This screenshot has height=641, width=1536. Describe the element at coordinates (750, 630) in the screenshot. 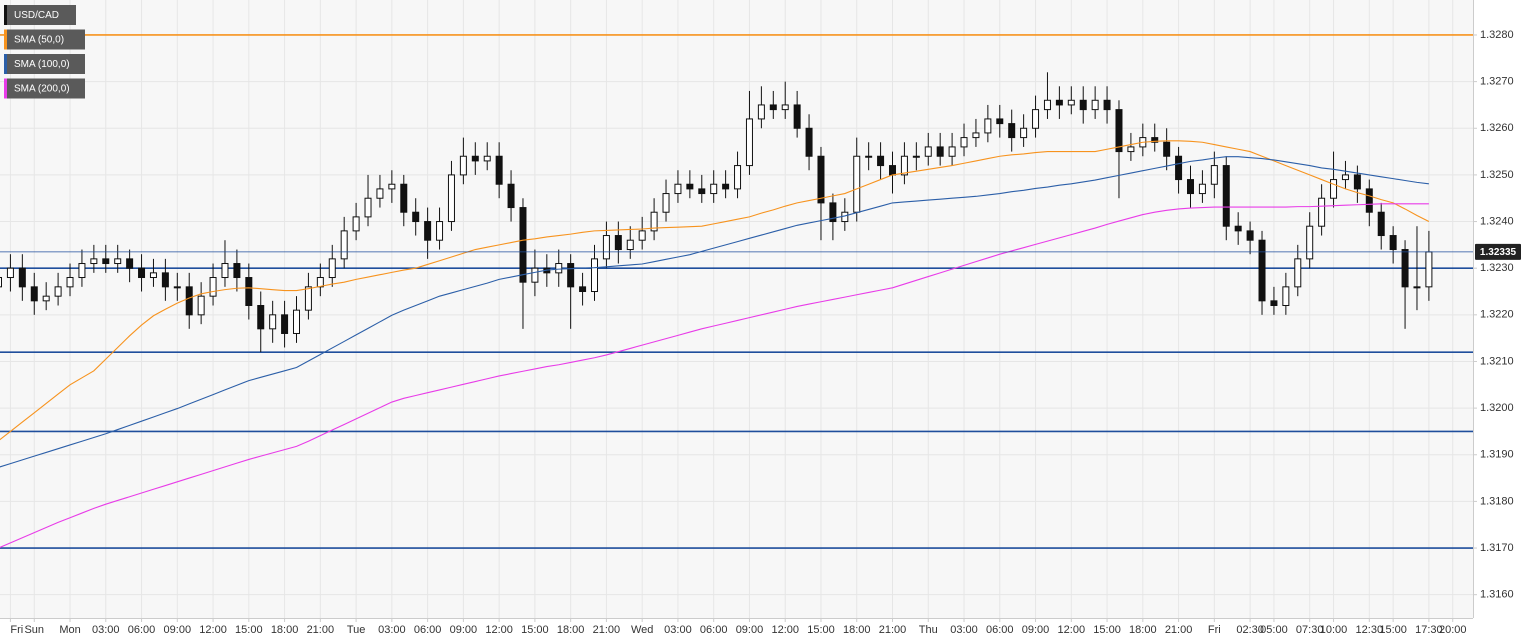

I see `x-tick-label: 09:00` at that location.